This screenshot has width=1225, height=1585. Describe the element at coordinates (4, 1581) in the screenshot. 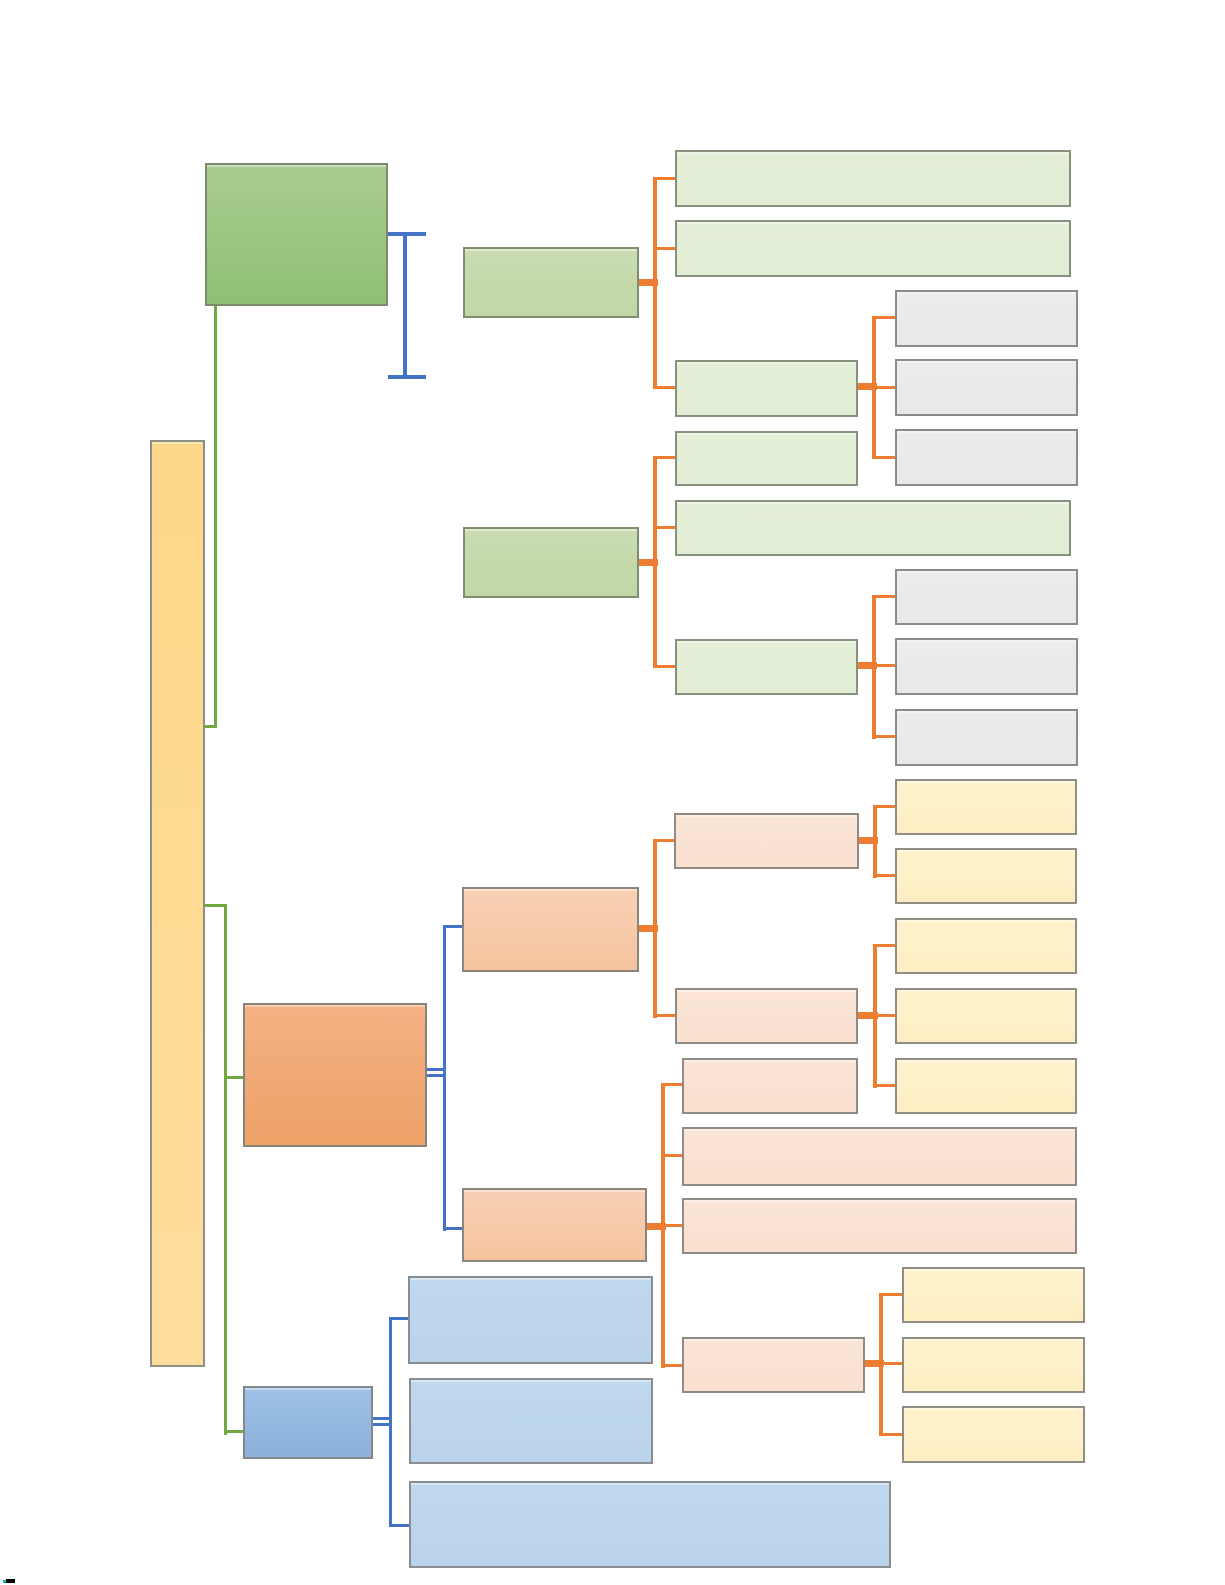

I see `corner-mark-cyan` at that location.